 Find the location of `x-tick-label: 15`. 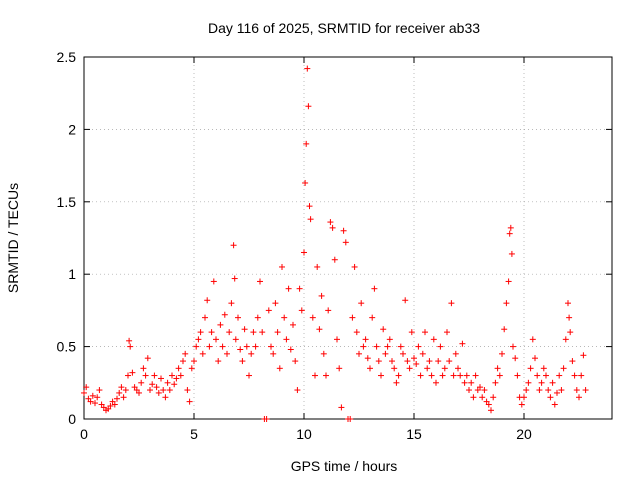

x-tick-label: 15 is located at coordinates (414, 434).